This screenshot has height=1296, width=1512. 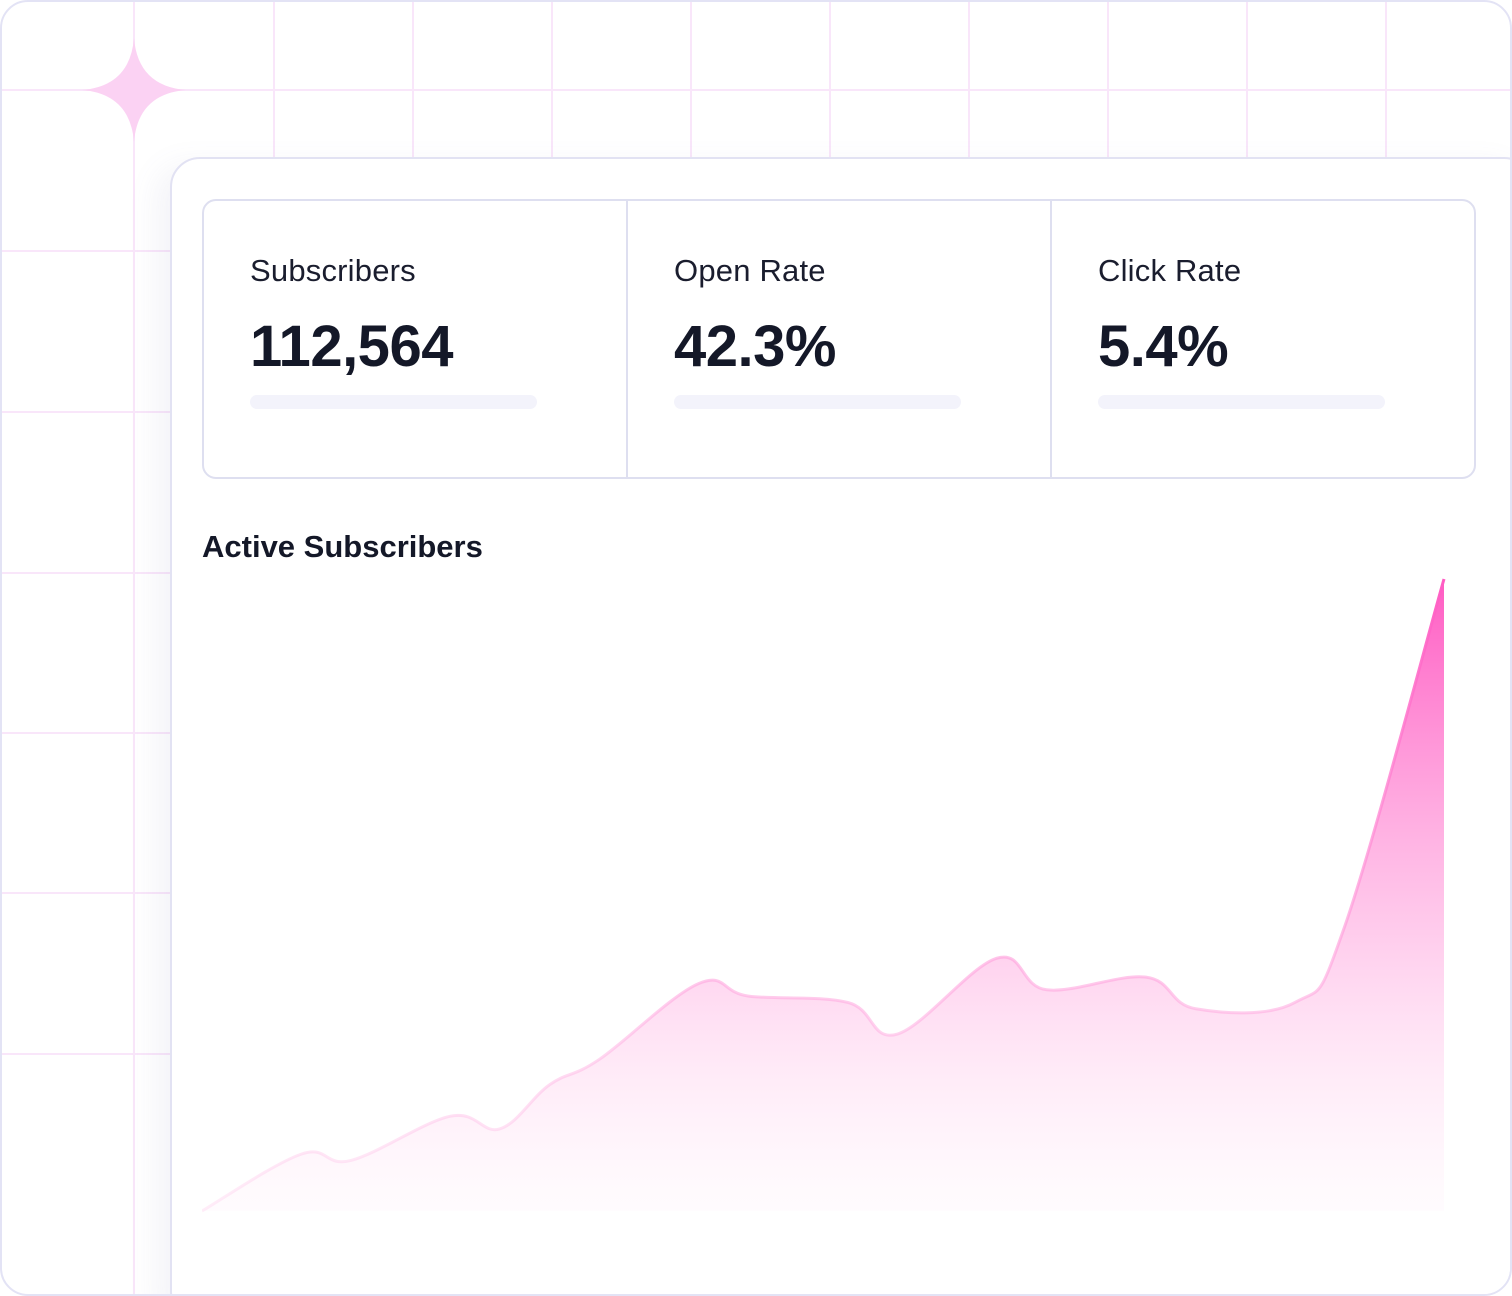 What do you see at coordinates (134, 90) in the screenshot?
I see `sparkle-icon` at bounding box center [134, 90].